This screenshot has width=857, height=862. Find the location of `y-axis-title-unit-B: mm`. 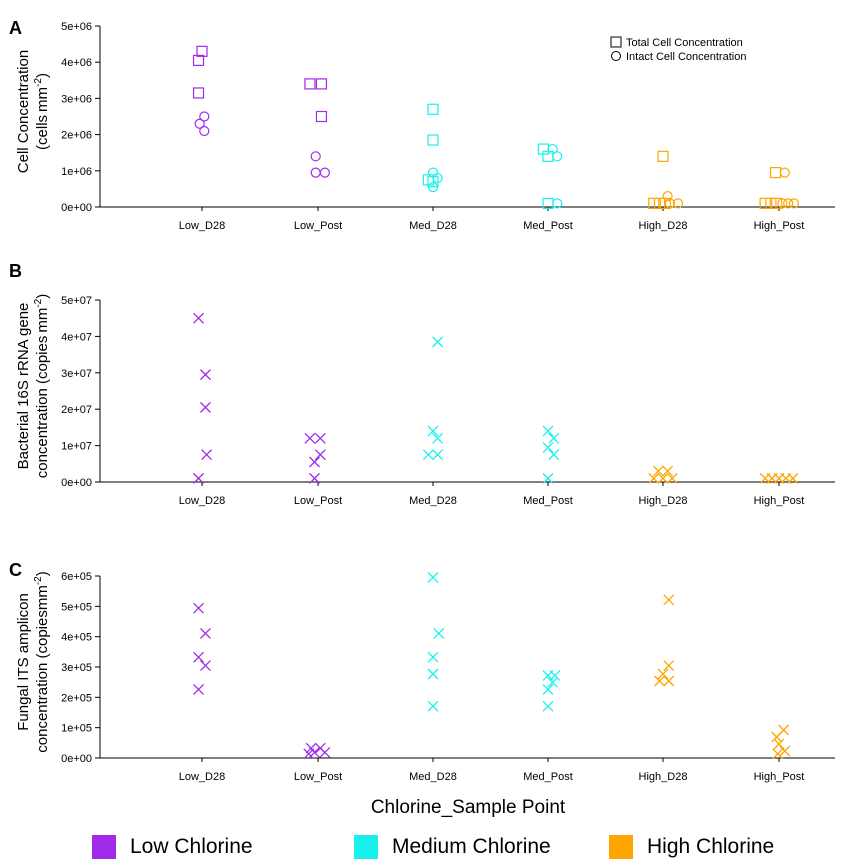

y-axis-title-unit-B: mm is located at coordinates (42, 320).